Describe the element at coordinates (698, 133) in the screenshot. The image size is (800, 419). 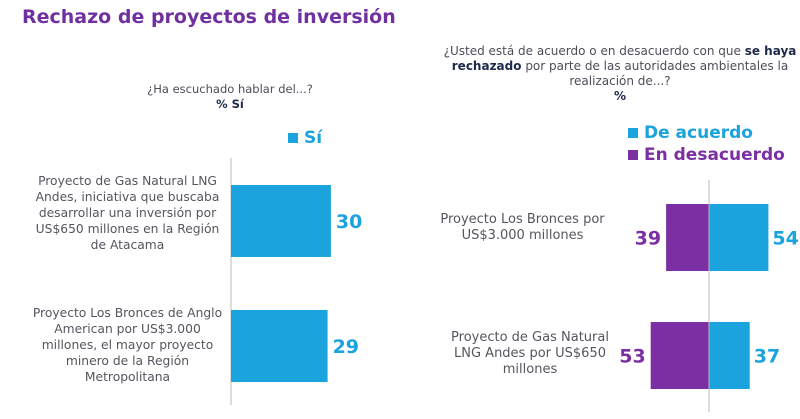
I see `legend-label: De acuerdo` at that location.